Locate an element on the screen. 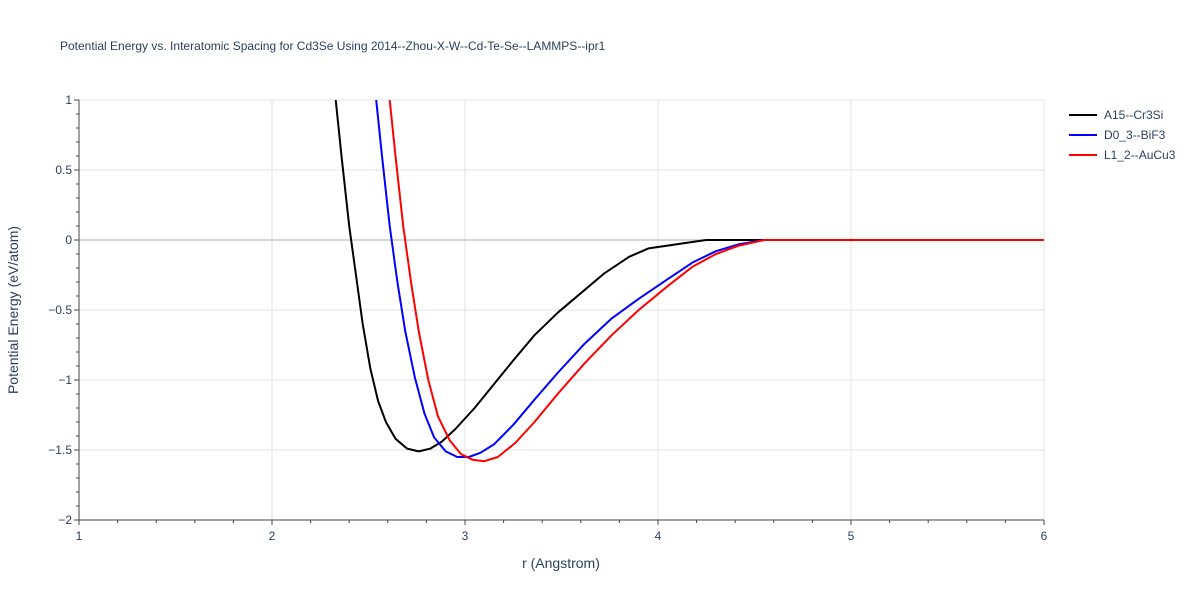 This screenshot has width=1200, height=600. x-tick-label: 1 is located at coordinates (79, 536).